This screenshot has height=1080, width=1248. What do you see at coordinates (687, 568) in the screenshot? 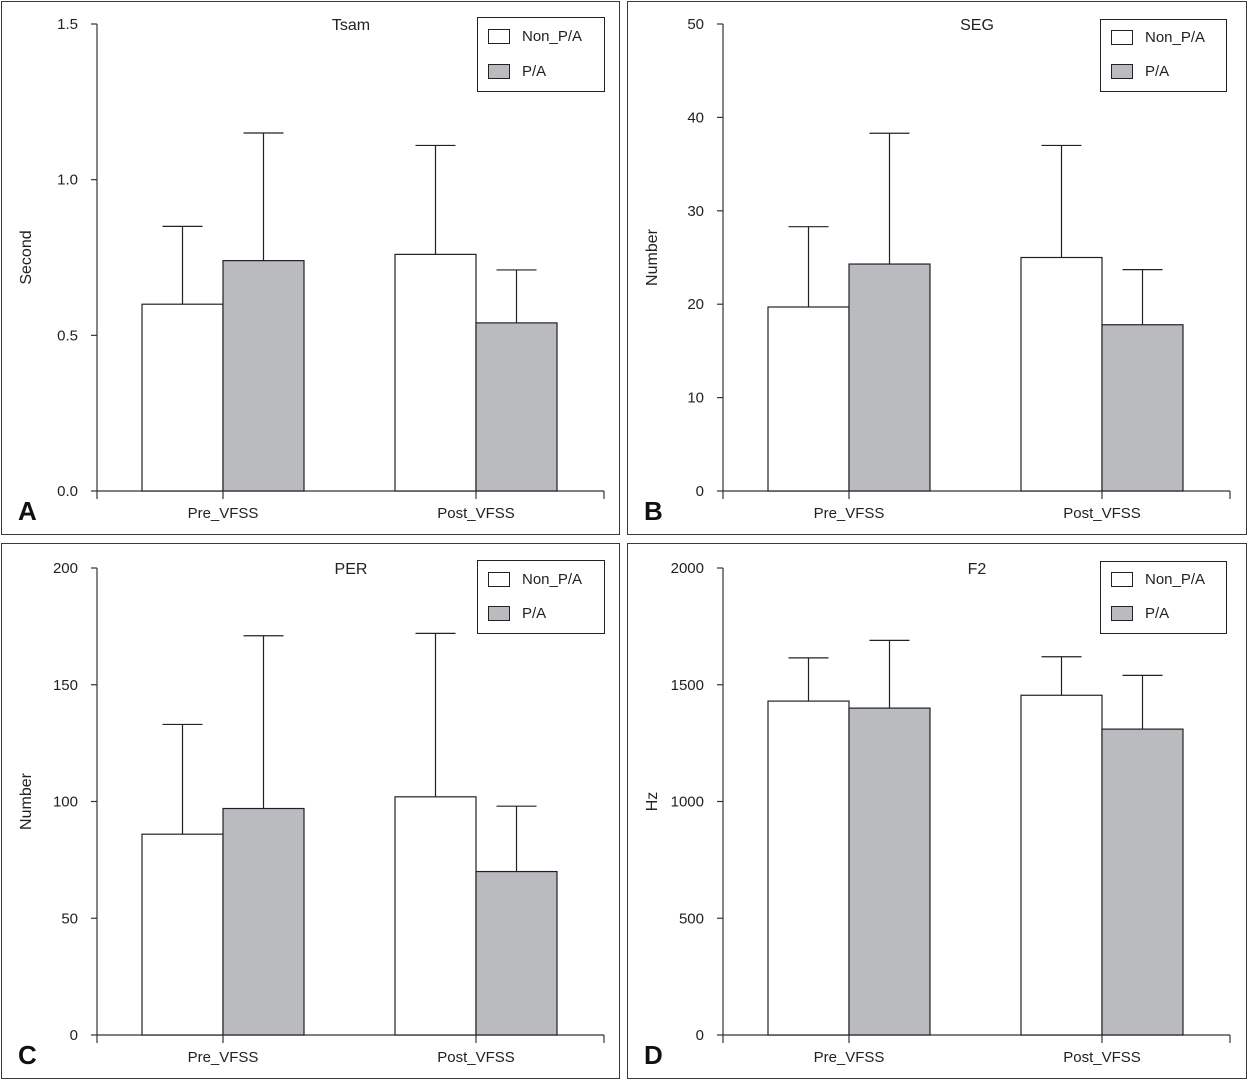
I see `y-tick-label: 2000` at bounding box center [687, 568].